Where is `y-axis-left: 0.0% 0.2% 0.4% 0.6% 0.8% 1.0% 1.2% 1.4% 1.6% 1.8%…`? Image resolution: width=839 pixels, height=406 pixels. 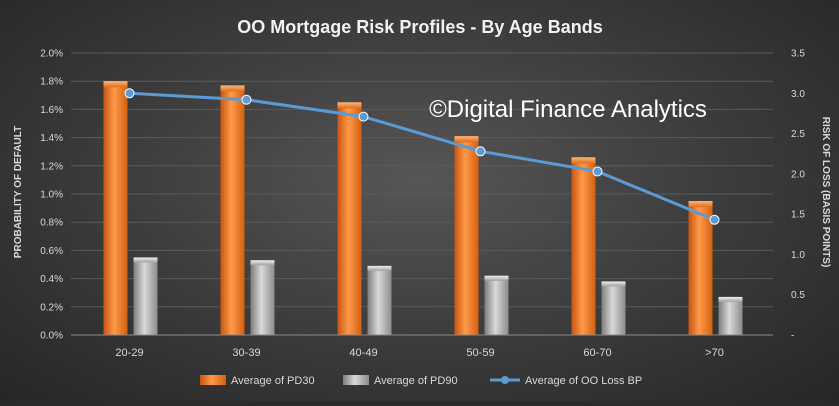 y-axis-left: 0.0% 0.2% 0.4% 0.6% 0.8% 1.0% 1.2% 1.4% 1.6% 1.8%… is located at coordinates (51, 195).